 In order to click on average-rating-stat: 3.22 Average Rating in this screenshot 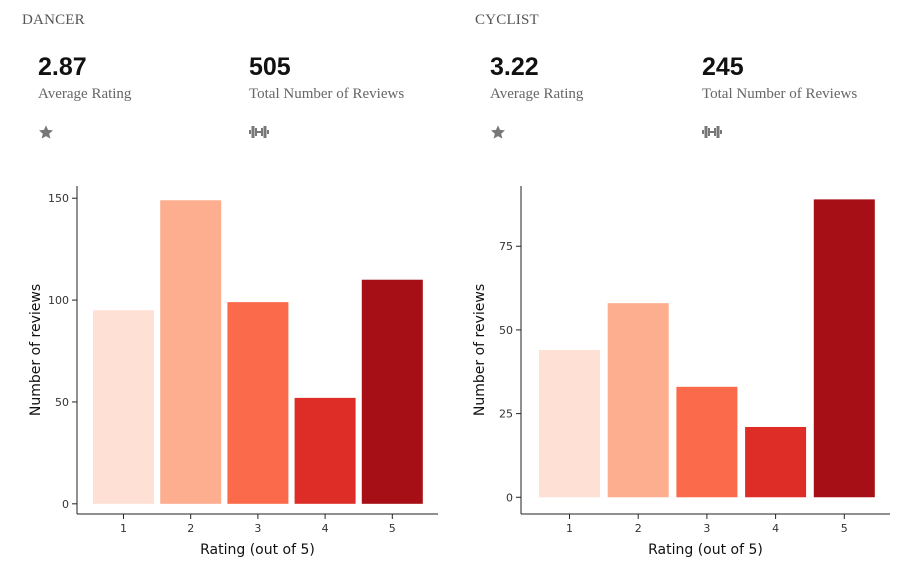, I will do `click(536, 77)`.